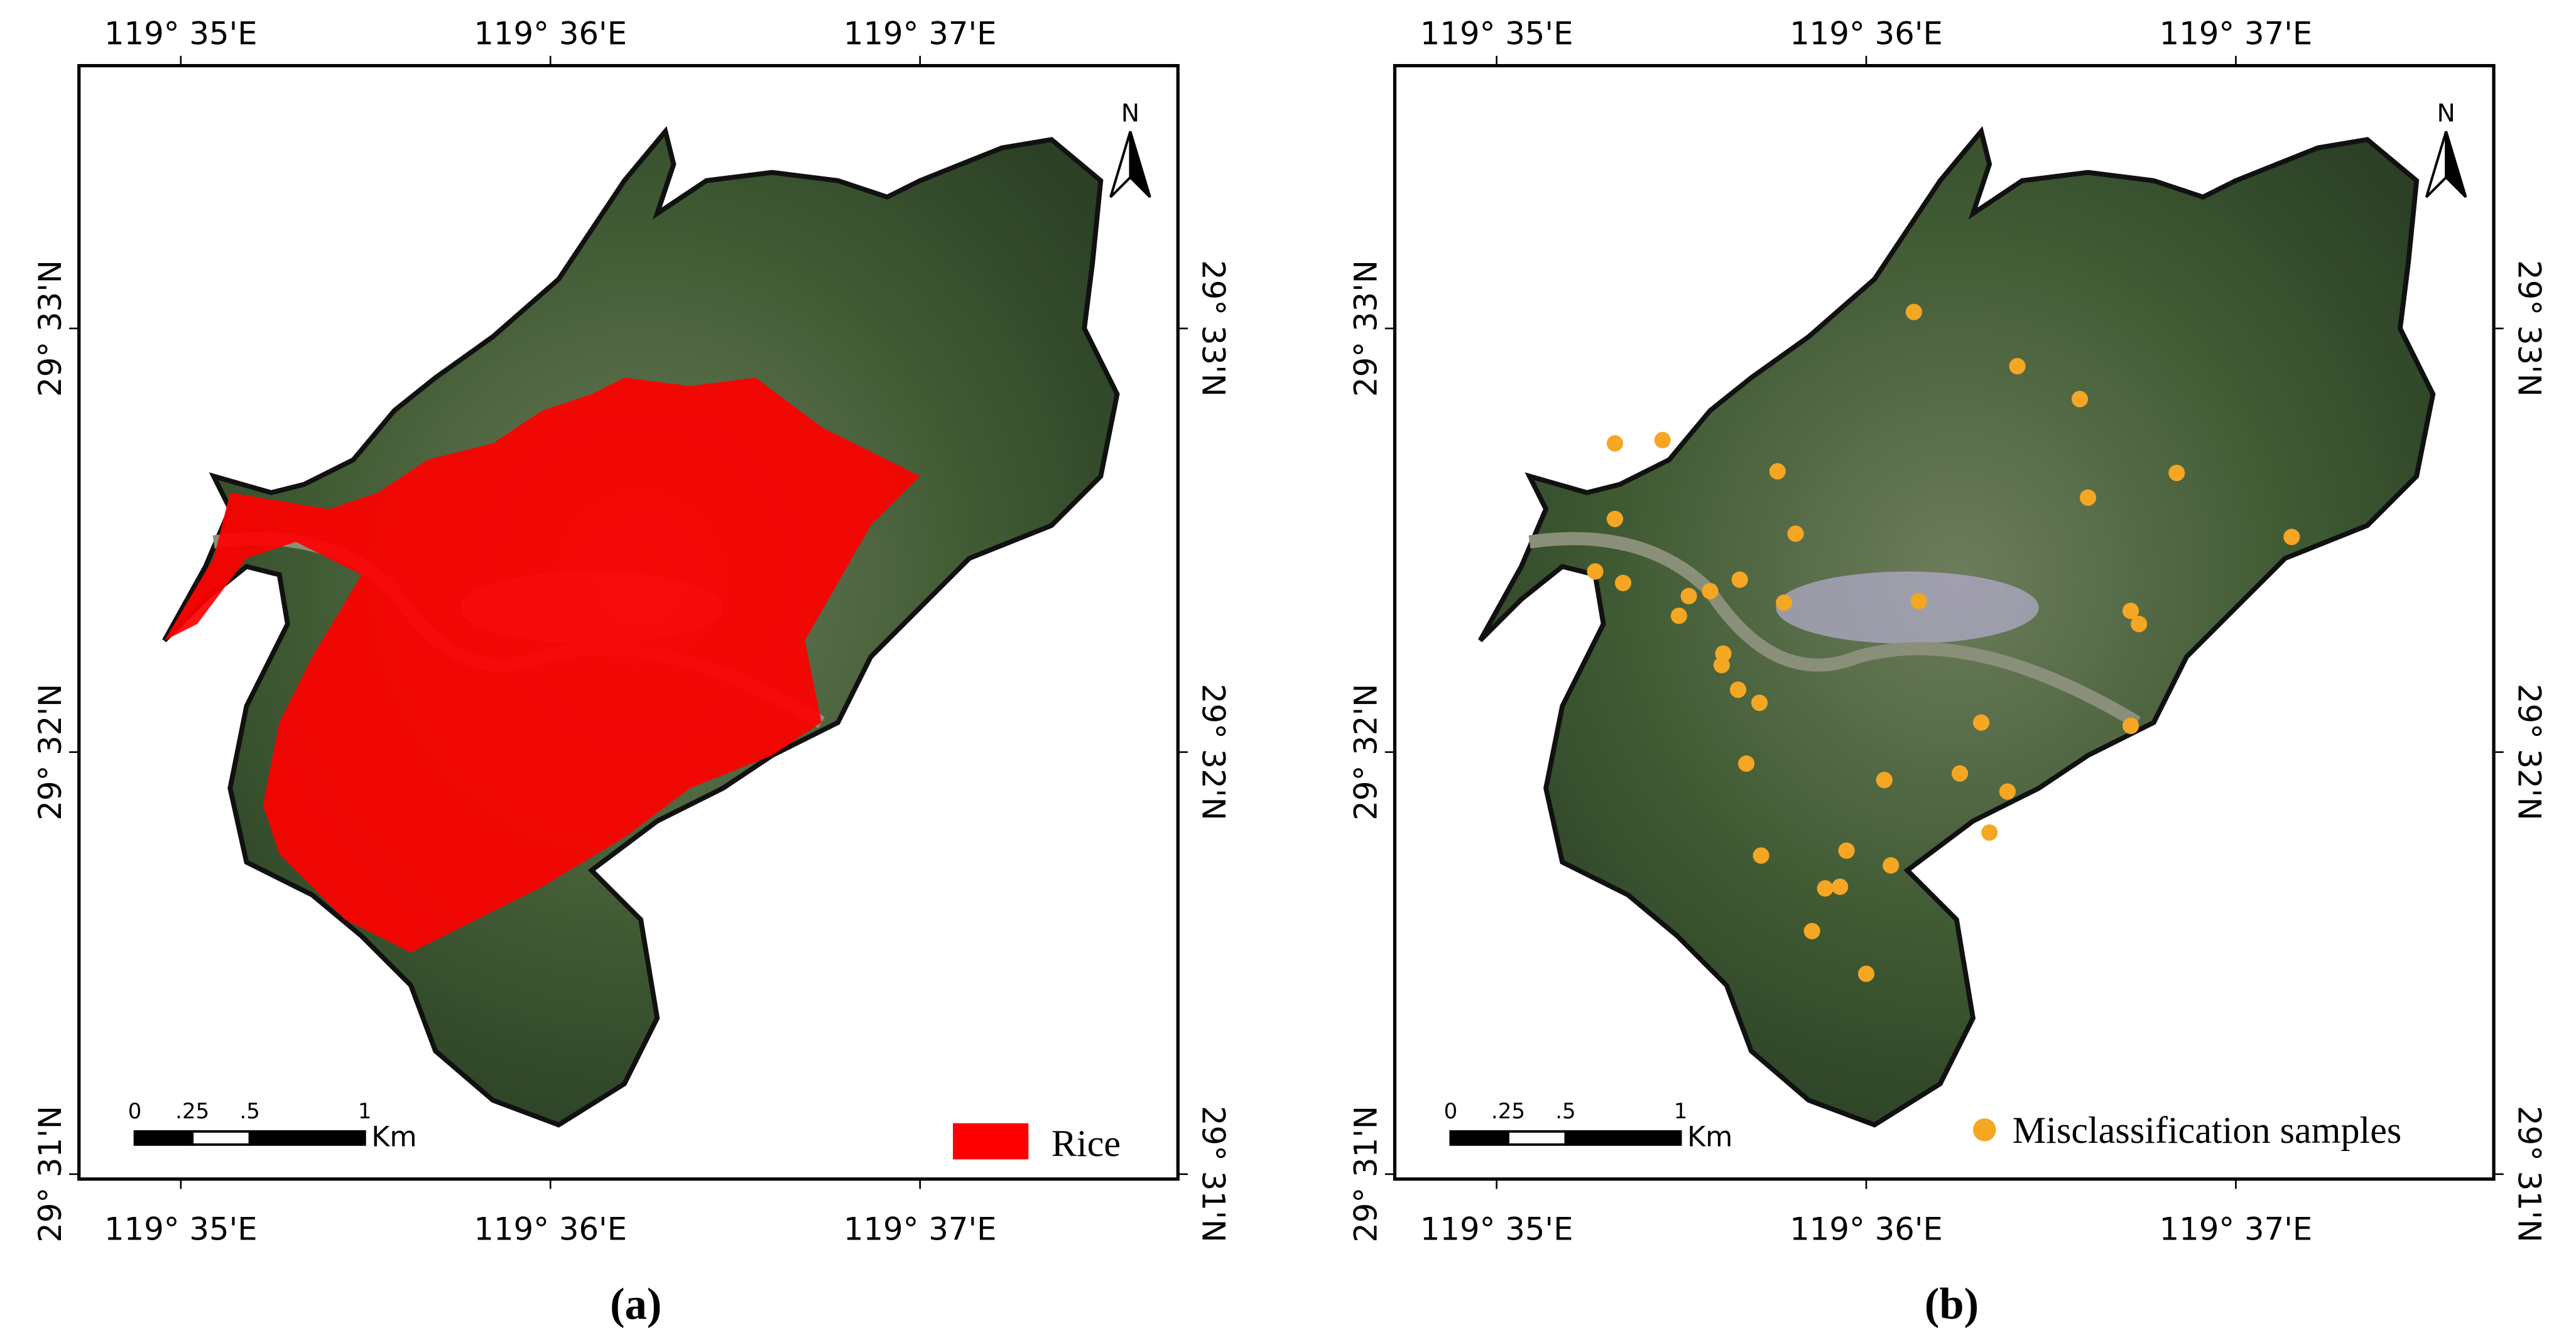 The height and width of the screenshot is (1340, 2576). Describe the element at coordinates (1086, 1144) in the screenshot. I see `legend-label: Rice` at that location.